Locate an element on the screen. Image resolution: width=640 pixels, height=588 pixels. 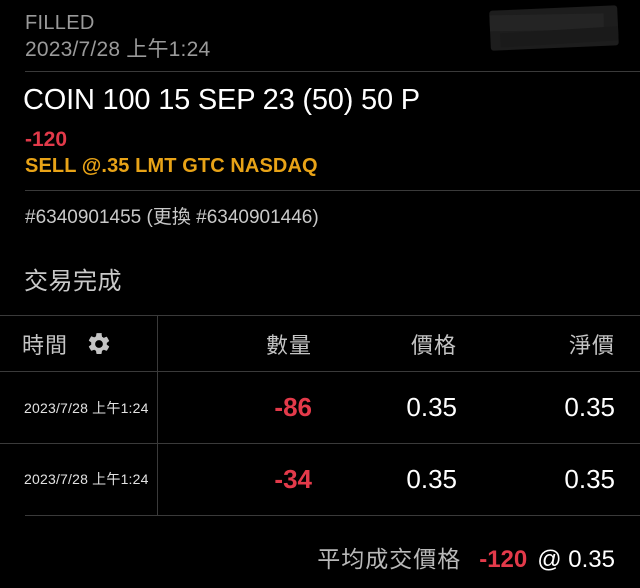
table-column-divider is located at coordinates (157, 415).